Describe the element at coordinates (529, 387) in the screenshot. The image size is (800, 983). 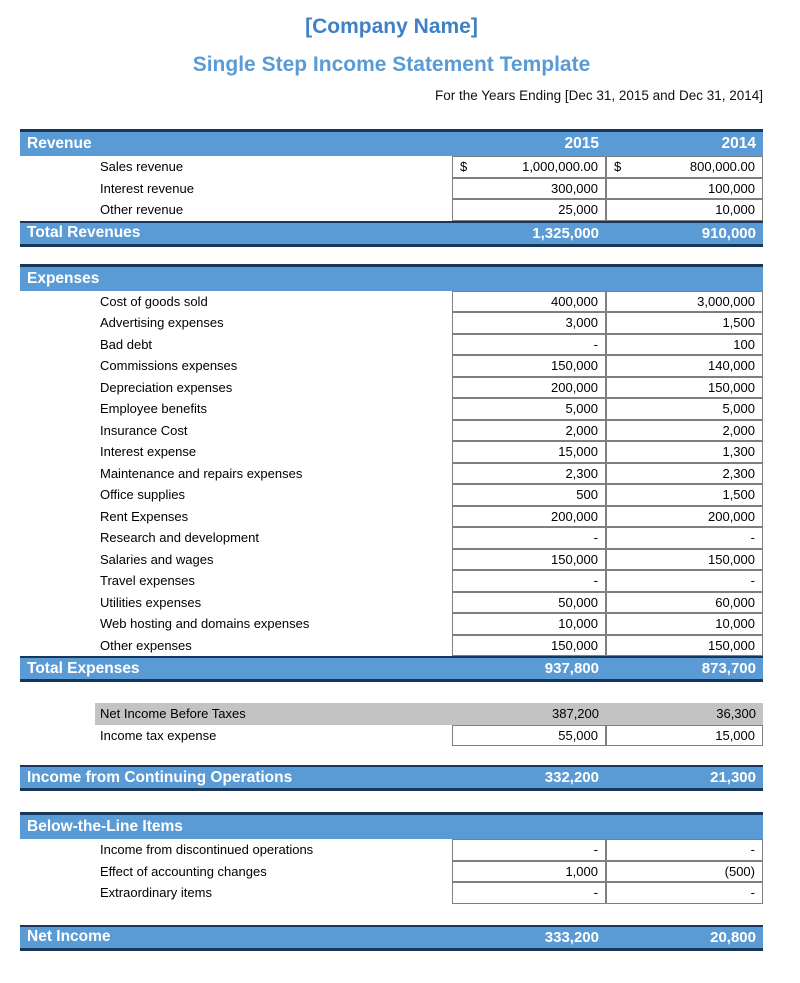
I see `value-cell-2015: 200,000` at that location.